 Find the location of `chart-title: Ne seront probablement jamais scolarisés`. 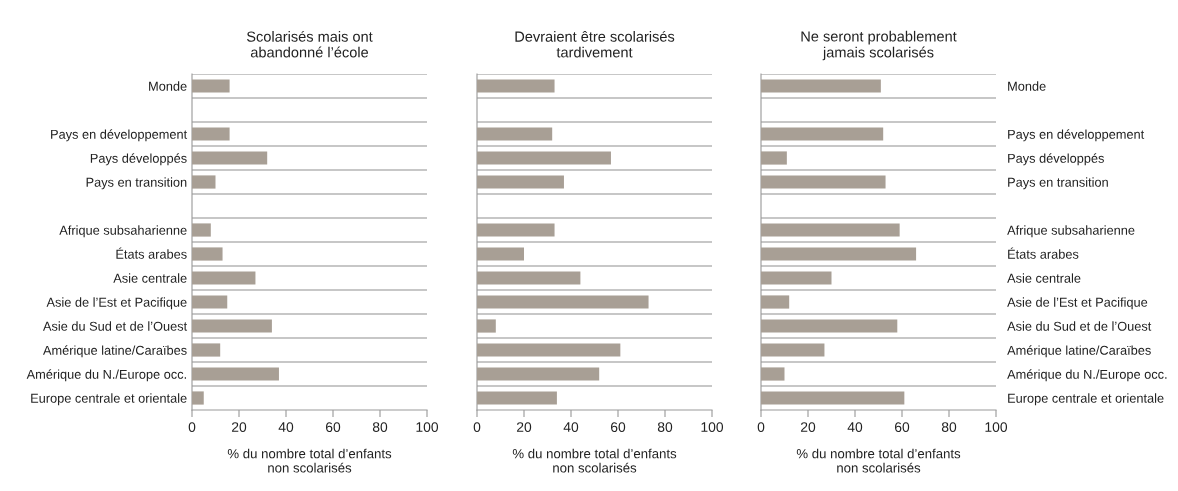

chart-title: Ne seront probablement jamais scolarisés is located at coordinates (879, 45).